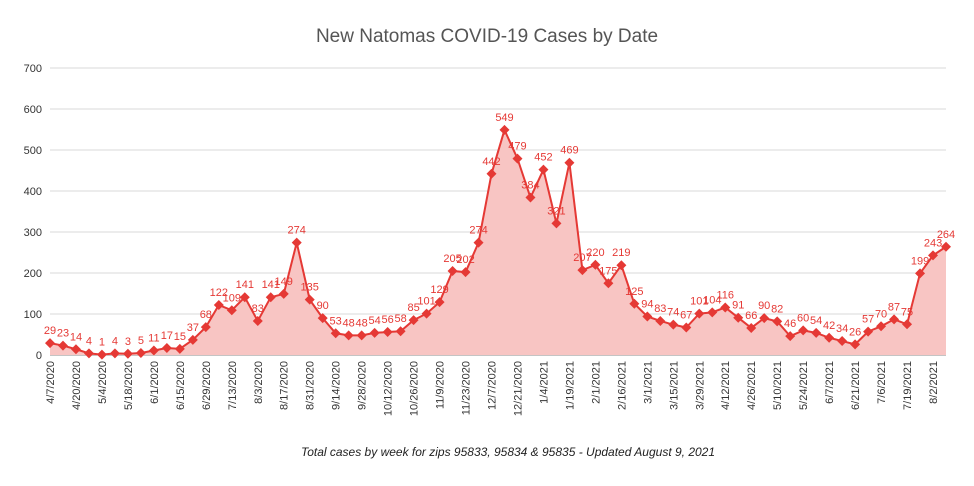 The width and height of the screenshot is (974, 486). I want to click on data-label: 56, so click(387, 320).